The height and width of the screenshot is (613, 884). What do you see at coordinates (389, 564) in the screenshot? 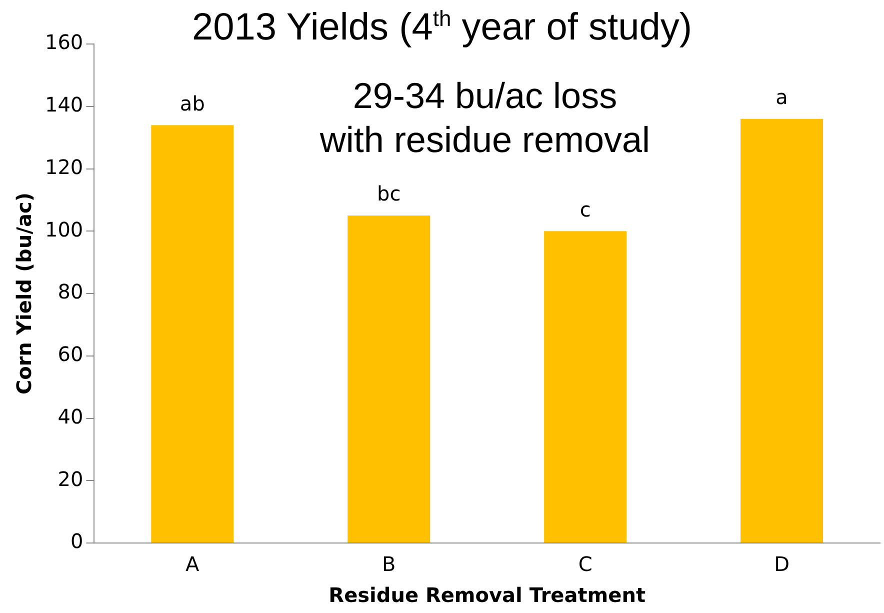
I see `x-tick-label: B` at bounding box center [389, 564].